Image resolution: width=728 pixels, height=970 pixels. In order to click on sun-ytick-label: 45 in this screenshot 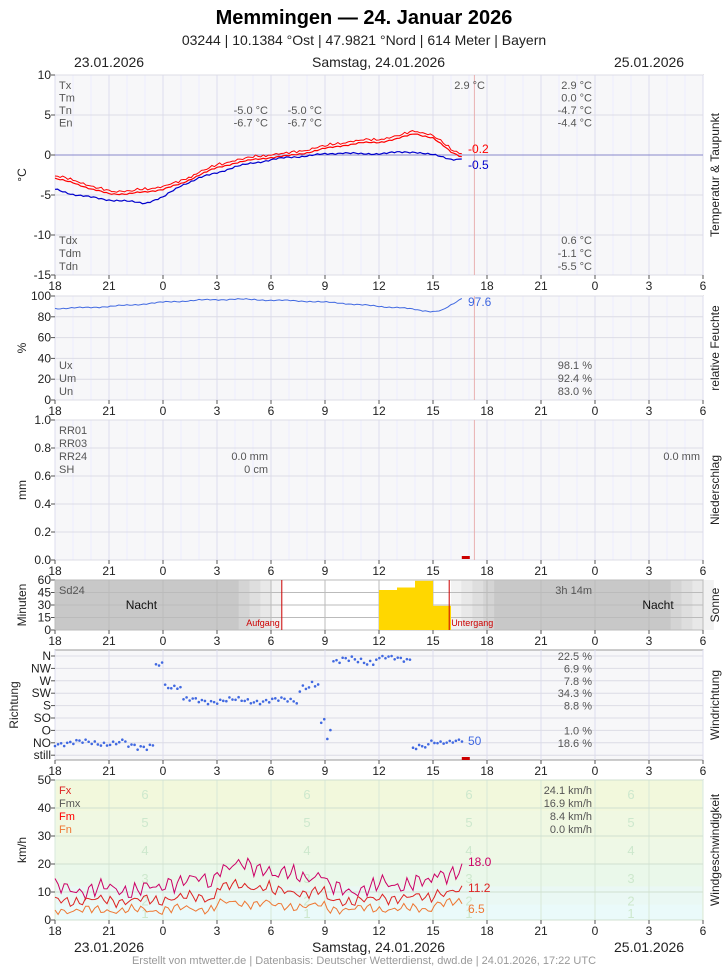, I will do `click(45, 593)`.